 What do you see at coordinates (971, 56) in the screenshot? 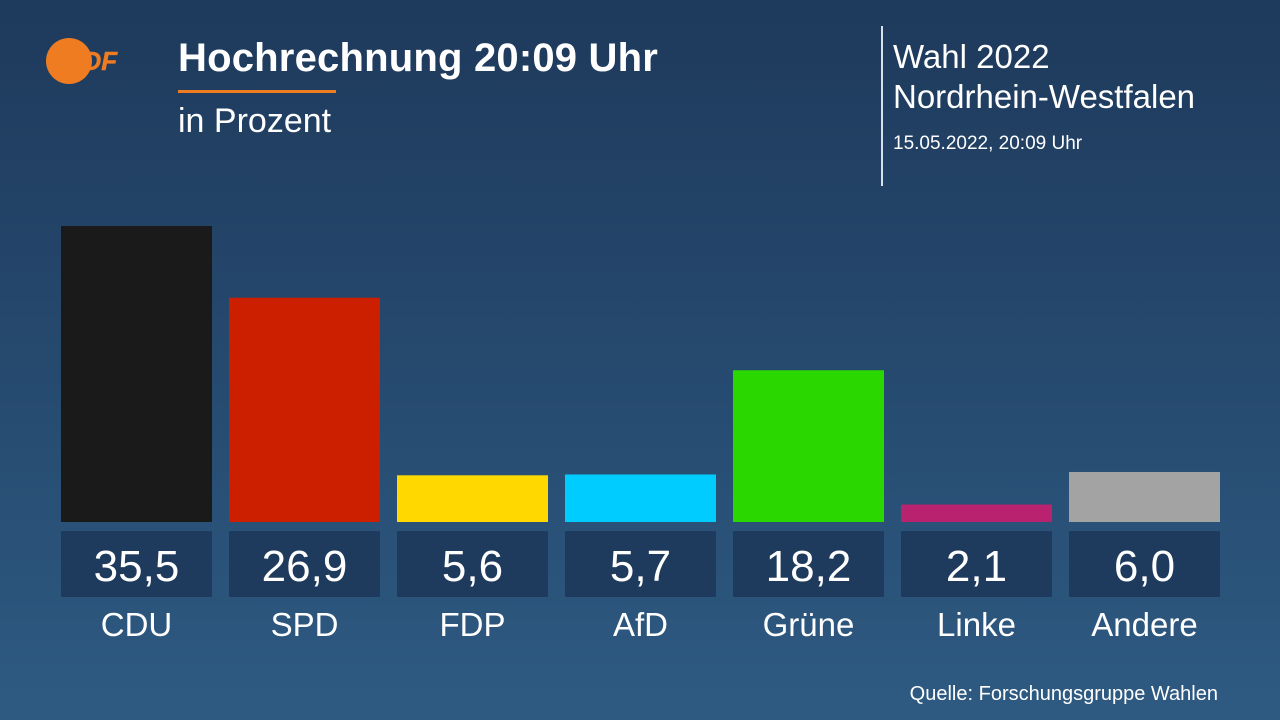
I see `election-name: Wahl 2022` at bounding box center [971, 56].